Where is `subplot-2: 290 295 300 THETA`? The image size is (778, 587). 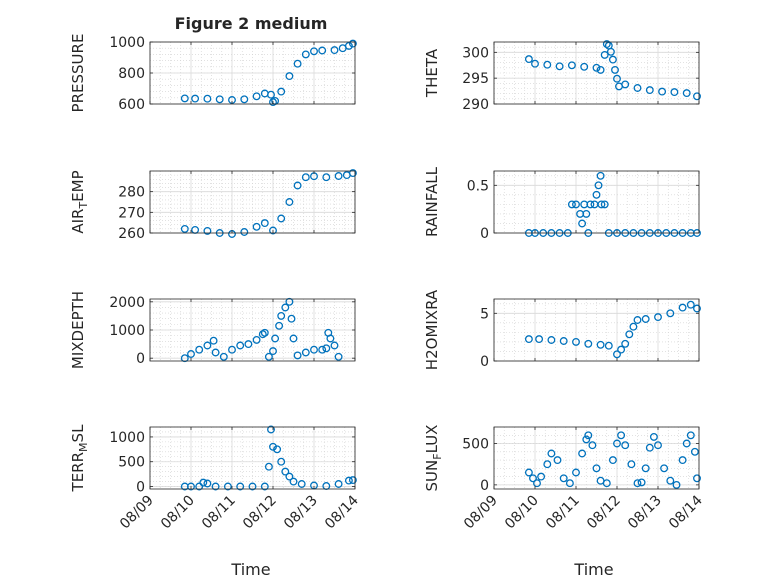 subplot-2: 290 295 300 THETA is located at coordinates (562, 76).